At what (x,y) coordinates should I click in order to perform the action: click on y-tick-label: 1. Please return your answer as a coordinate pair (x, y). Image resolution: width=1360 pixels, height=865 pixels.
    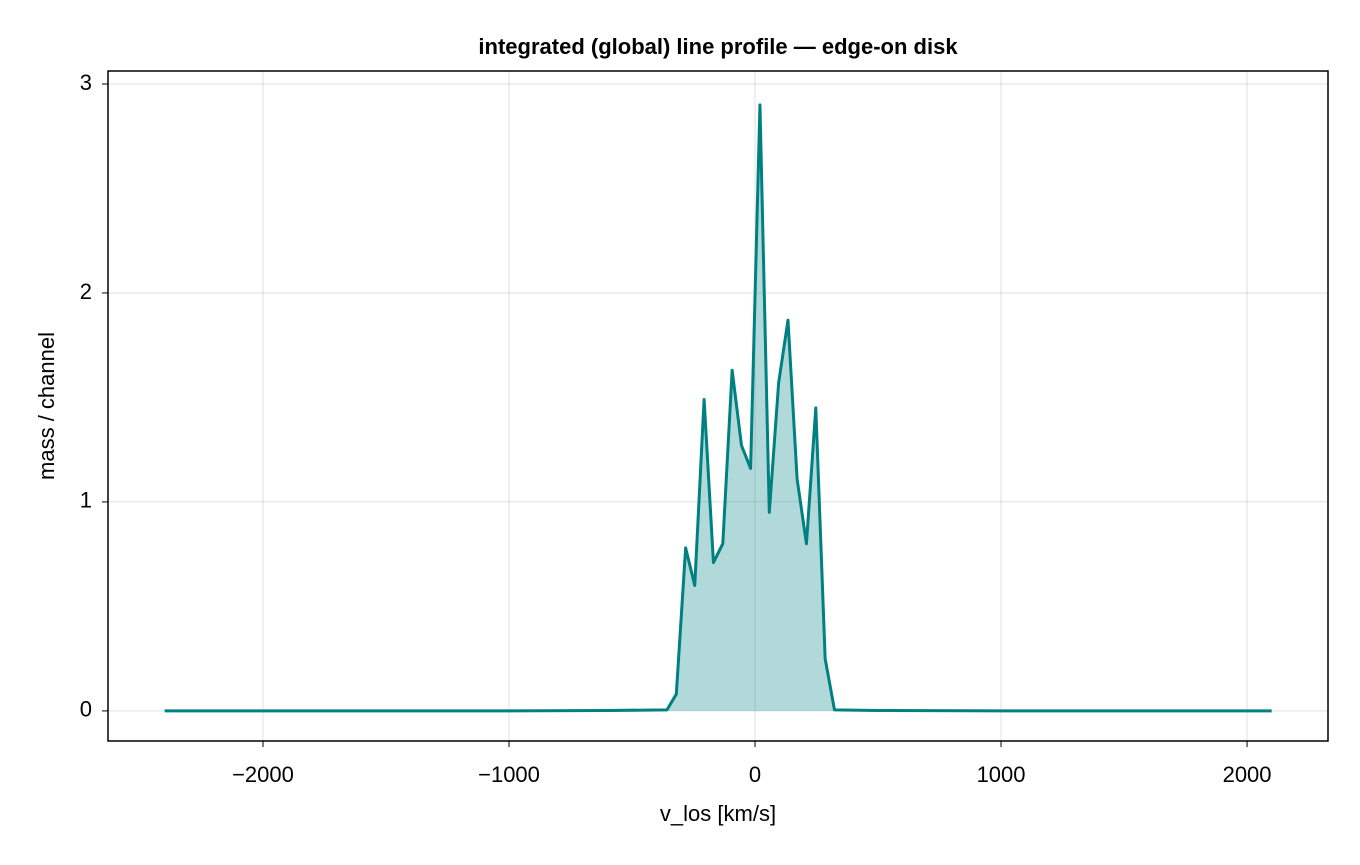
    Looking at the image, I should click on (86, 500).